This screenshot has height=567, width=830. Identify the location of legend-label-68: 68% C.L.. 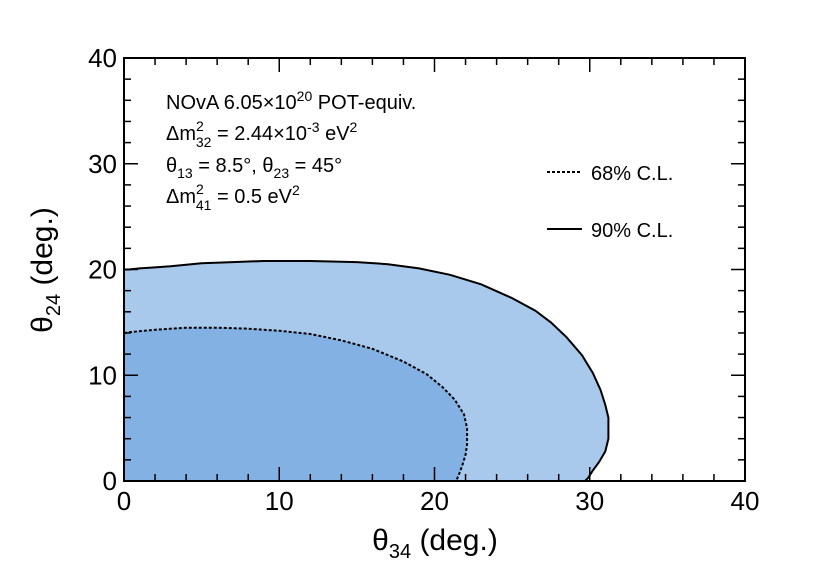
(632, 174).